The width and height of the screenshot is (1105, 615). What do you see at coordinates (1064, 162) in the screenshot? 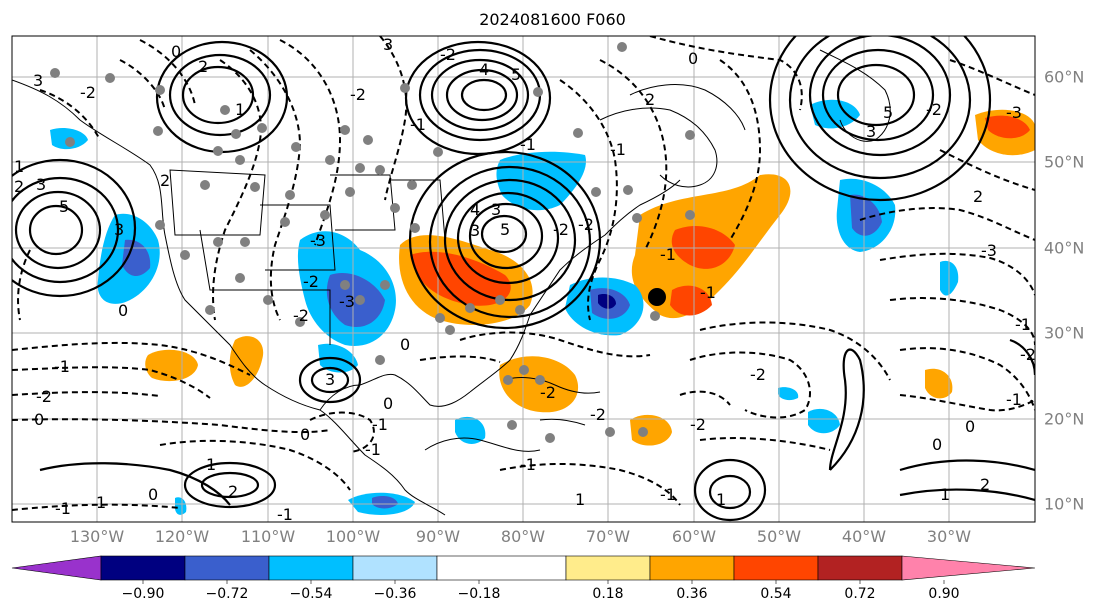
I see `latitude-label: 50°N` at bounding box center [1064, 162].